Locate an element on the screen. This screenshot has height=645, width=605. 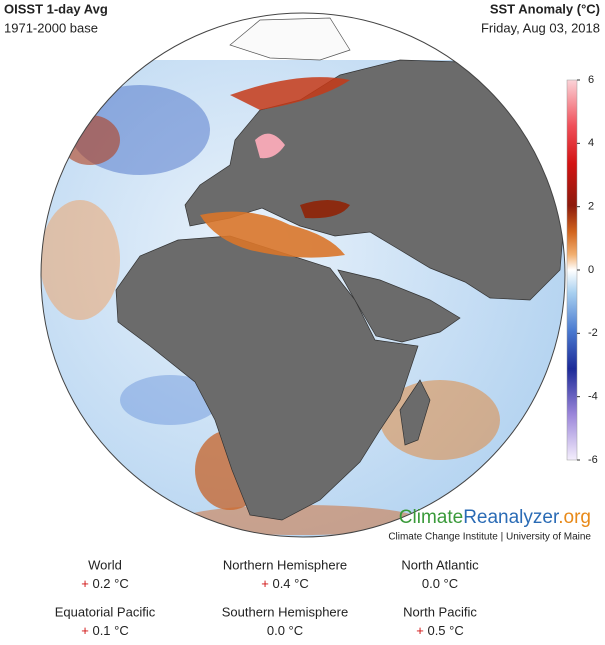
logo-part: Climate is located at coordinates (431, 517).